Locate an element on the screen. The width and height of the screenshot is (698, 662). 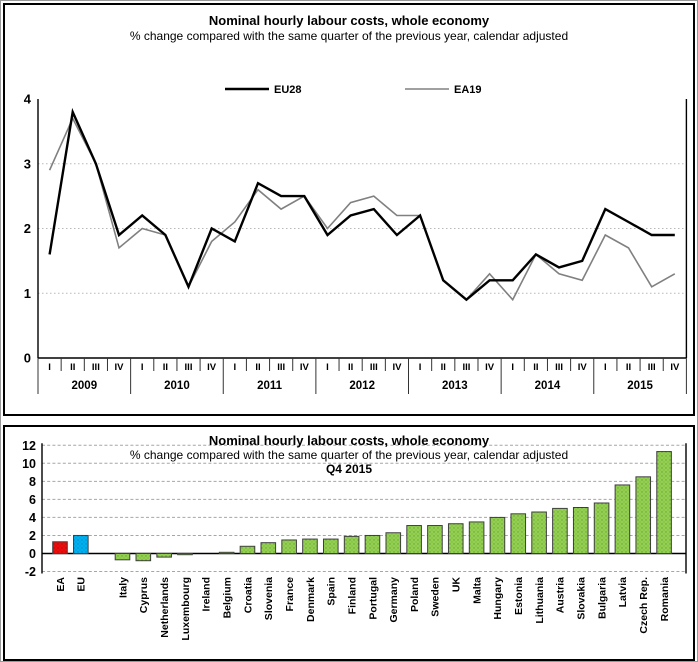
bar-label-Czech Rep.: Czech Rep. is located at coordinates (644, 605).